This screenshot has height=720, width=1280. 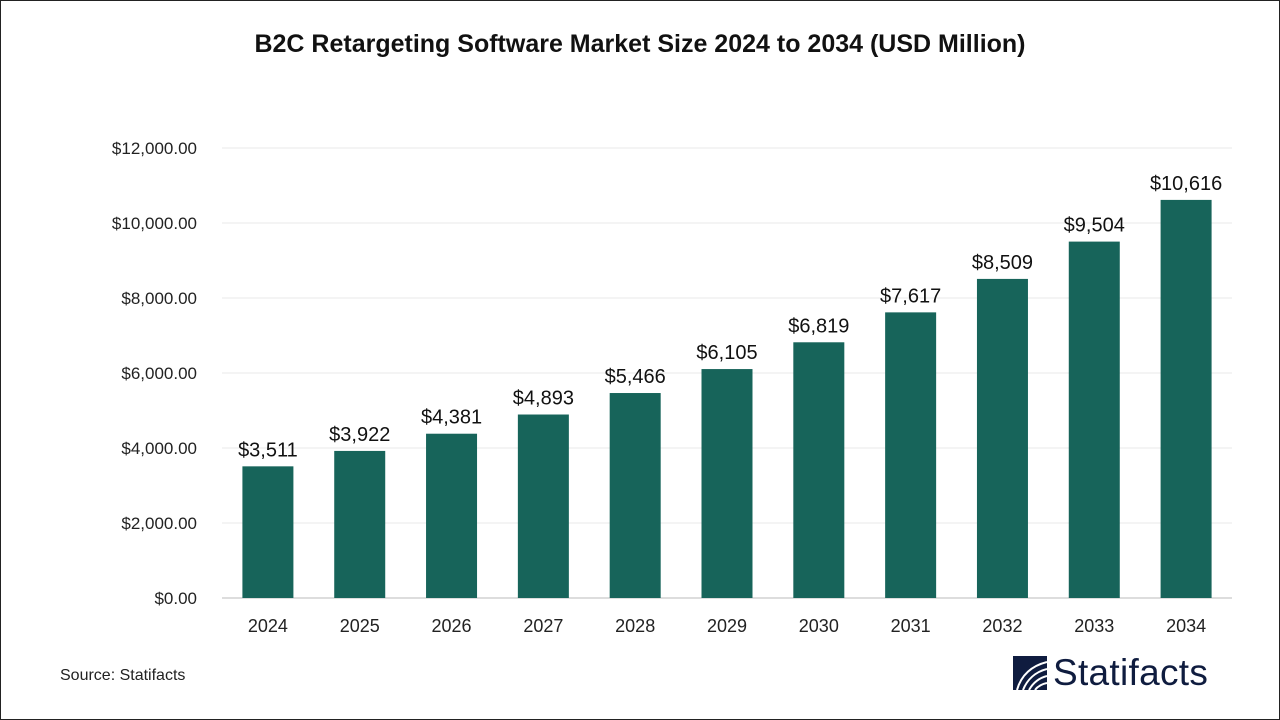 I want to click on data-label-2025: $3,922, so click(x=359, y=435).